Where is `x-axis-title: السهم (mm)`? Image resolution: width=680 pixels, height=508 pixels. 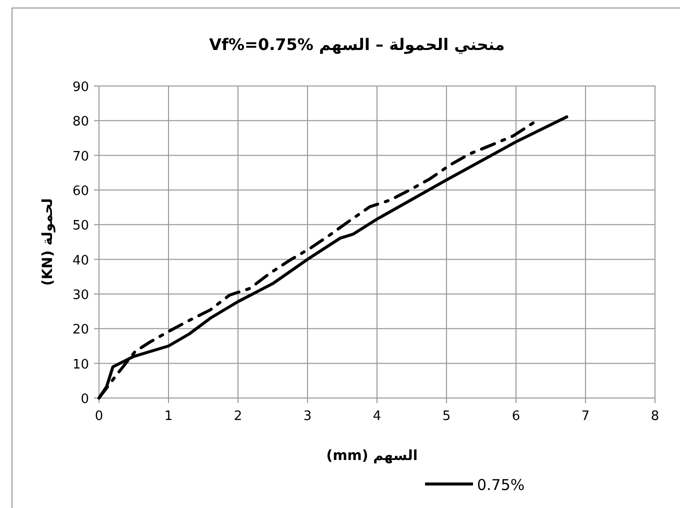 x-axis-title: السهم (mm) is located at coordinates (372, 456).